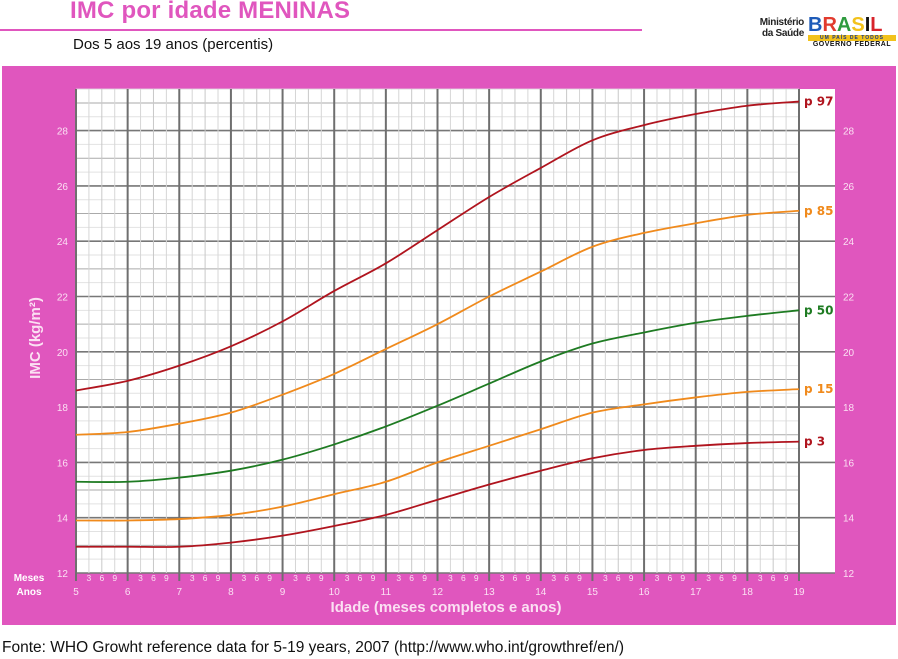 The height and width of the screenshot is (659, 898). What do you see at coordinates (849, 132) in the screenshot?
I see `y-tick-label-right: 28` at bounding box center [849, 132].